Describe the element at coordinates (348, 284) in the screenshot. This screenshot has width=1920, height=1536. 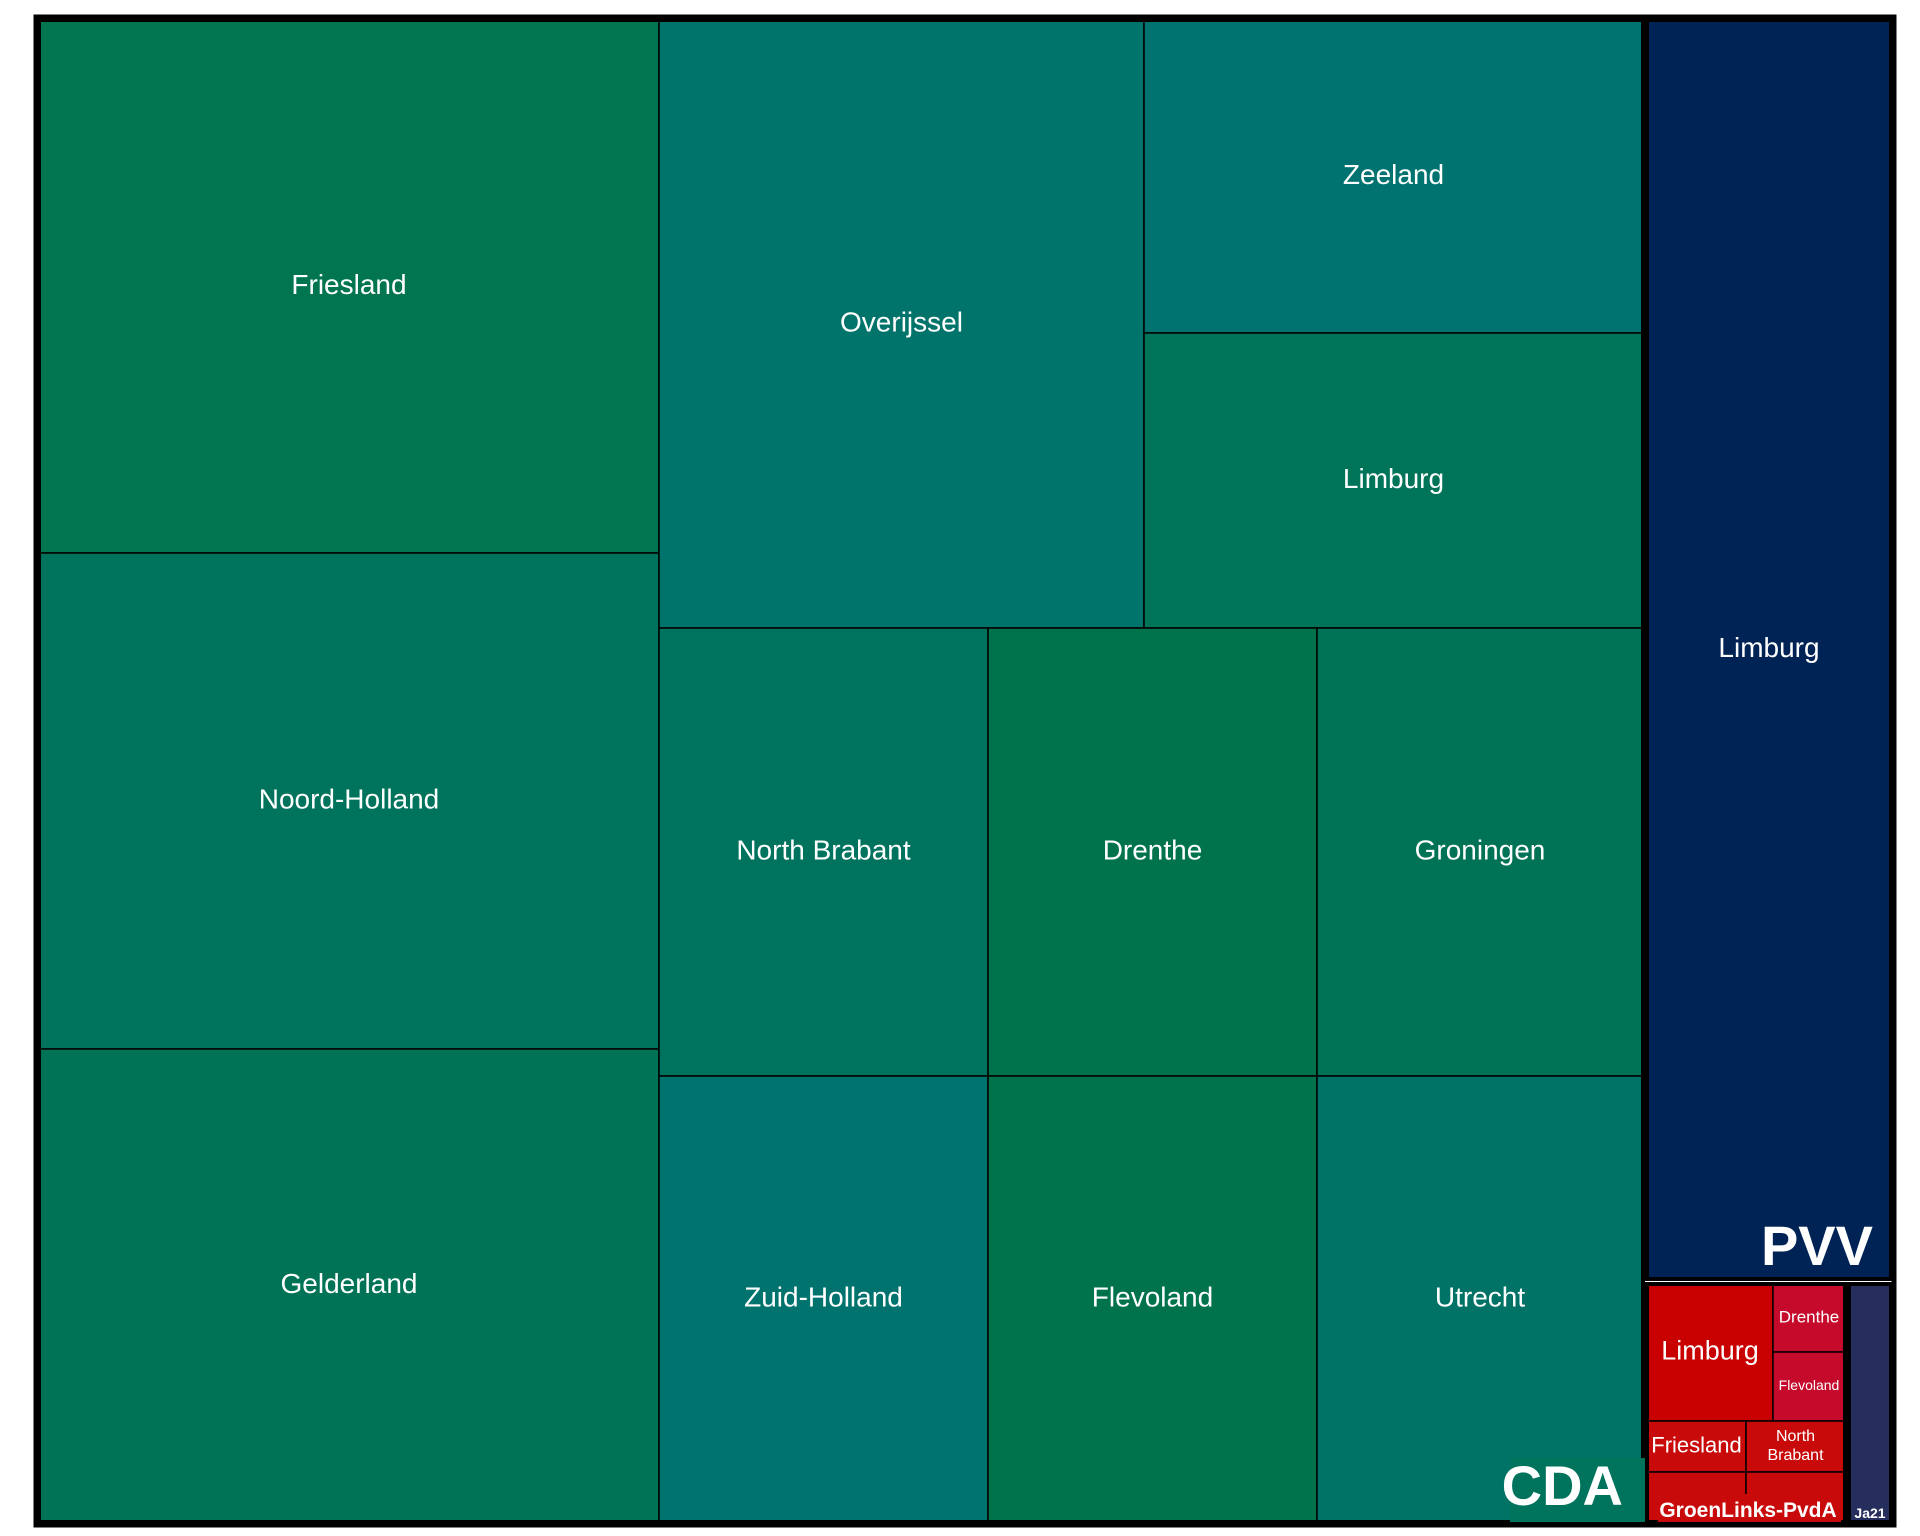
I see `cell-label-cda-friesland: Friesland` at that location.